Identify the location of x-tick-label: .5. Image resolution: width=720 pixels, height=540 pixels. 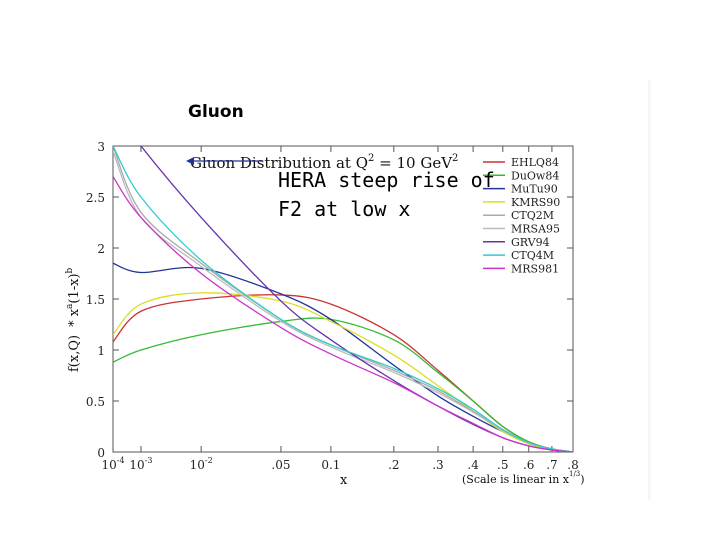
(502, 465).